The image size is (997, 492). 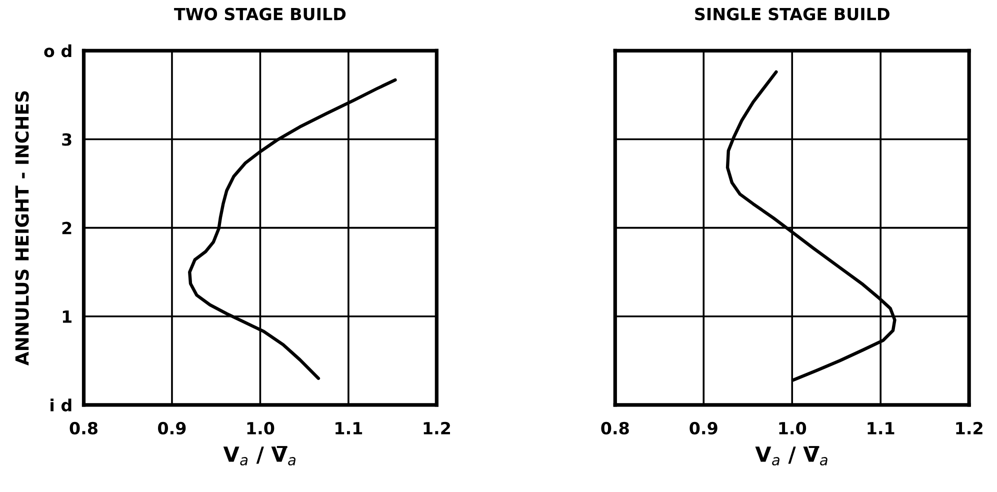 What do you see at coordinates (260, 14) in the screenshot?
I see `chart-title: TWO STAGE BUILD` at bounding box center [260, 14].